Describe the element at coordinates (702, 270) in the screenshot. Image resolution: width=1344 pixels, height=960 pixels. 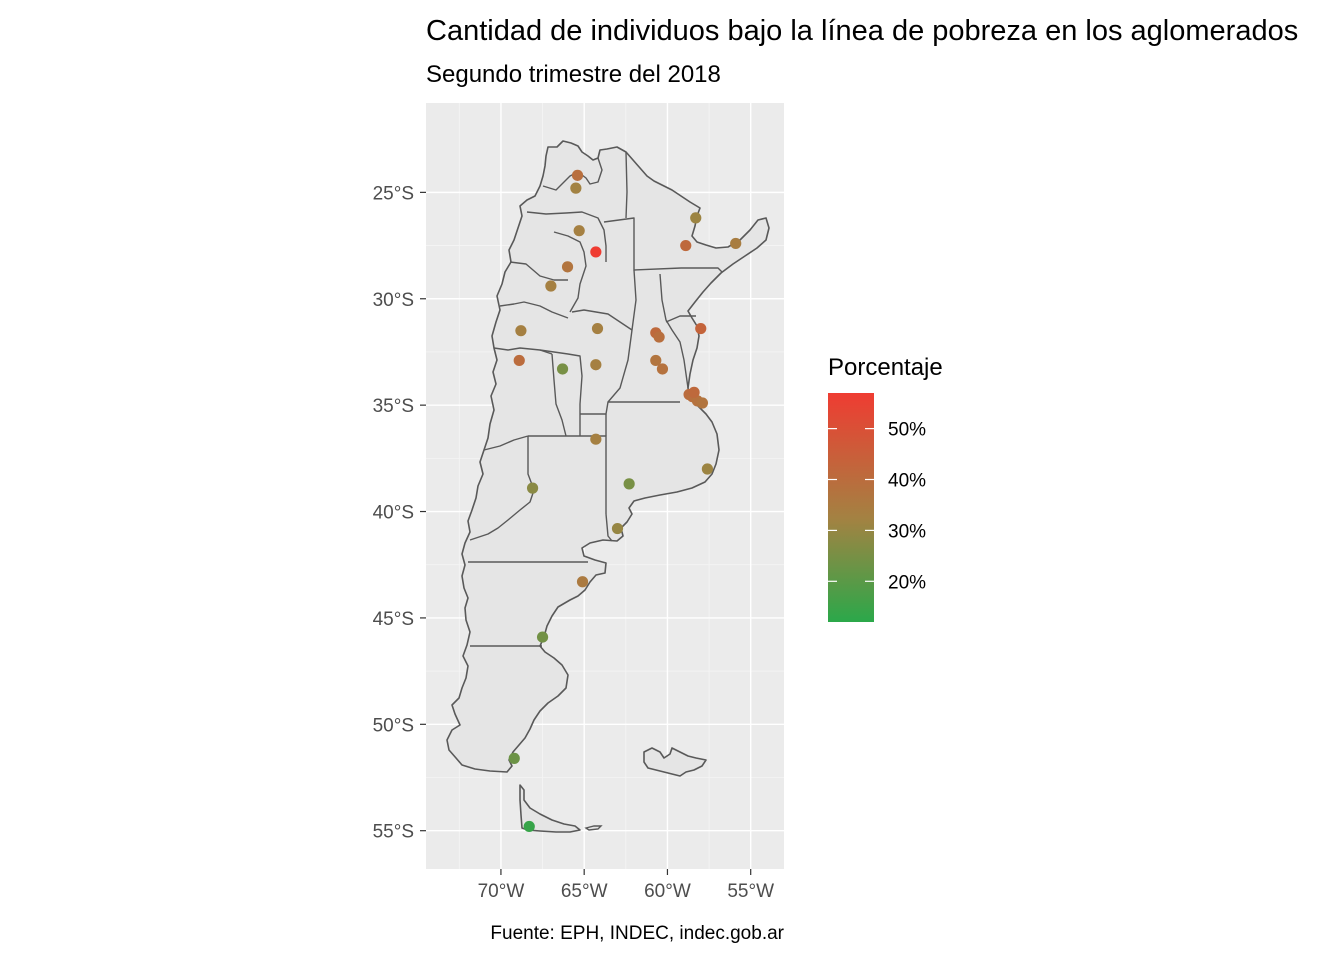
I see `border-corrientes` at that location.